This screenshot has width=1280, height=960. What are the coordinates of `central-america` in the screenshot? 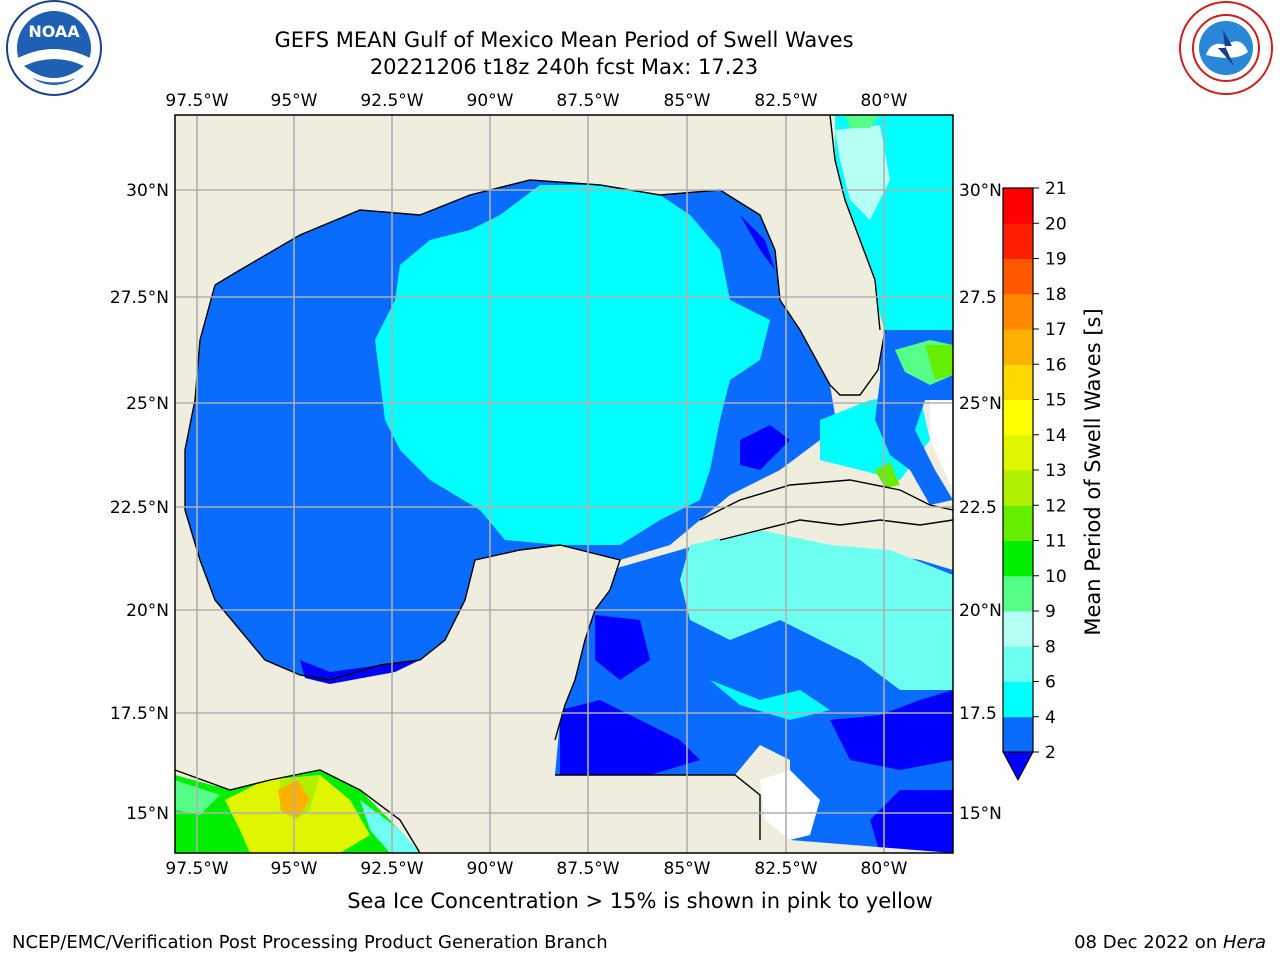 It's located at (570, 806).